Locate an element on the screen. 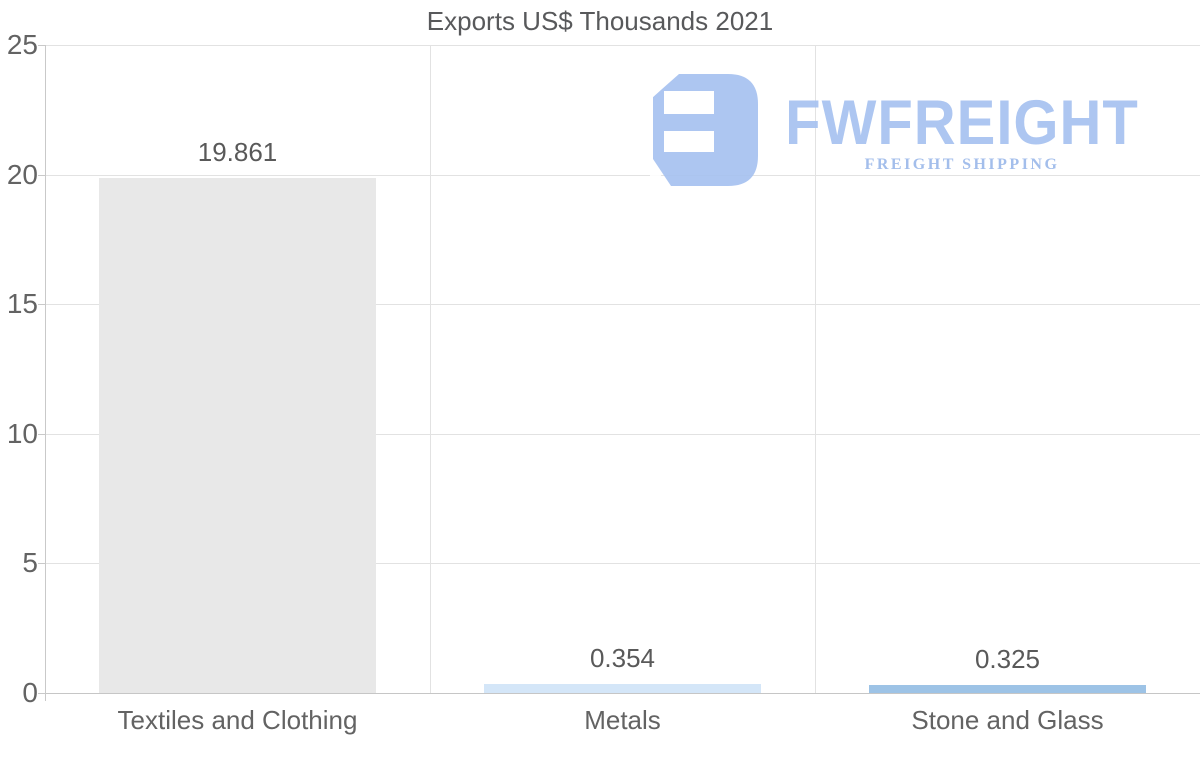 This screenshot has width=1200, height=763. y-tick-label: 5 is located at coordinates (30, 563).